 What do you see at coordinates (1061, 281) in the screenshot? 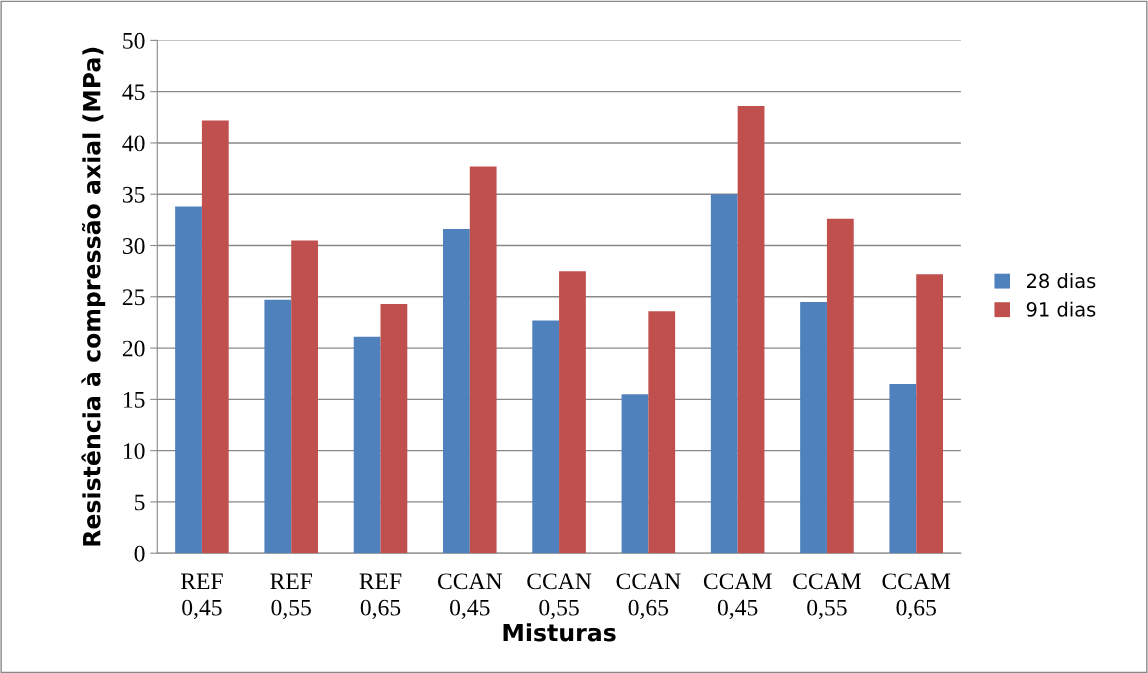
I see `legend-label: 28 dias` at bounding box center [1061, 281].